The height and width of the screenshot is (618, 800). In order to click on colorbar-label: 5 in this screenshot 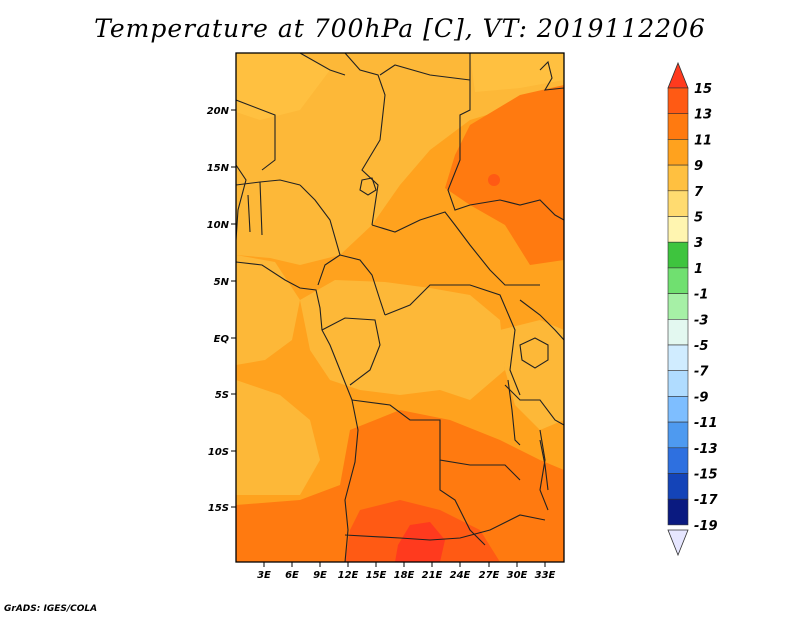, I will do `click(698, 218)`.